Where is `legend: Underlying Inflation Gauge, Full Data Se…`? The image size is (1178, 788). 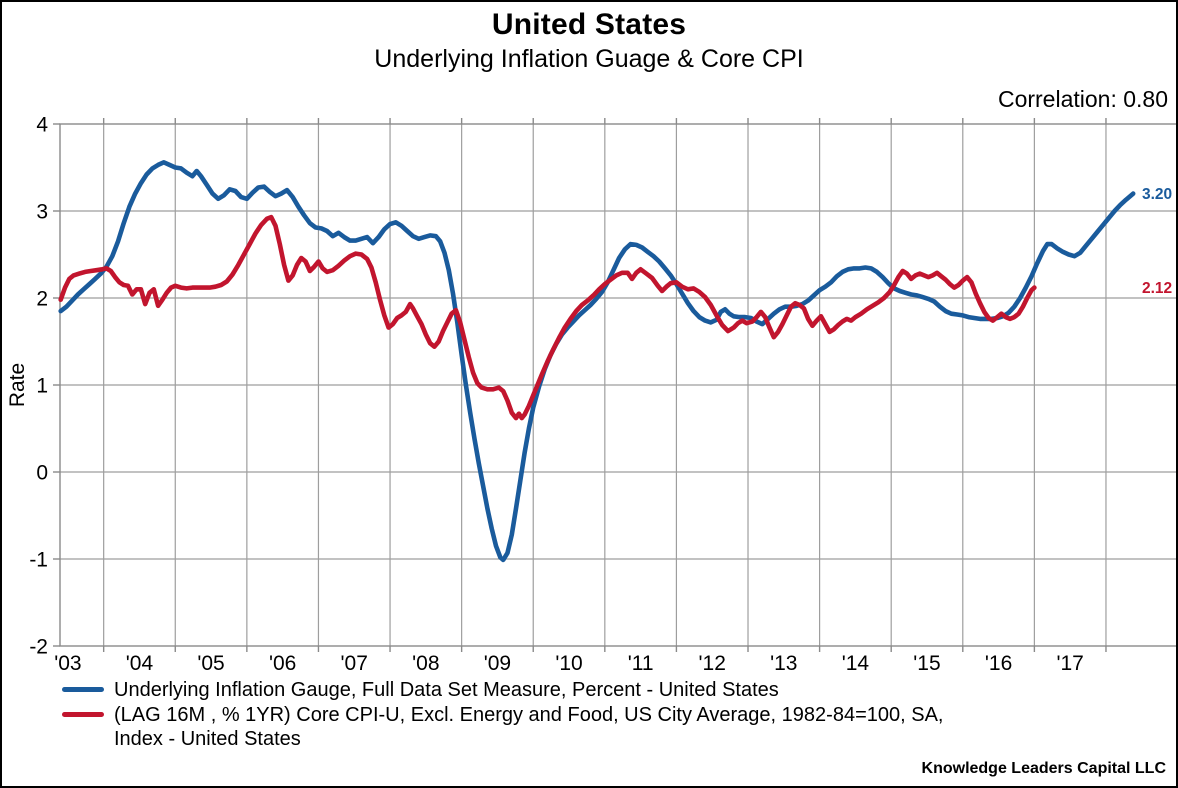 legend: Underlying Inflation Gauge, Full Data Se… is located at coordinates (616, 715).